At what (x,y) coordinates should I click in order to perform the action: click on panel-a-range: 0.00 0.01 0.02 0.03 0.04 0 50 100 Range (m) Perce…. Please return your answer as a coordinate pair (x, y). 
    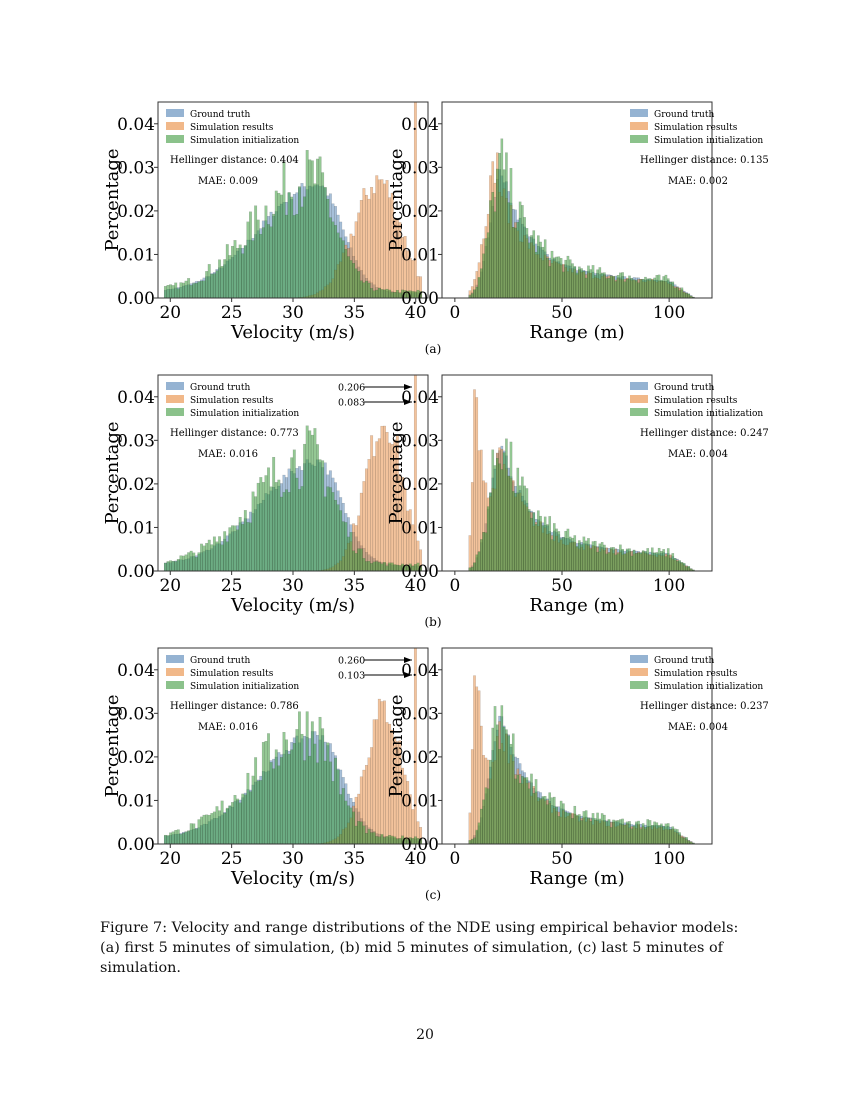
    Looking at the image, I should click on (577, 222).